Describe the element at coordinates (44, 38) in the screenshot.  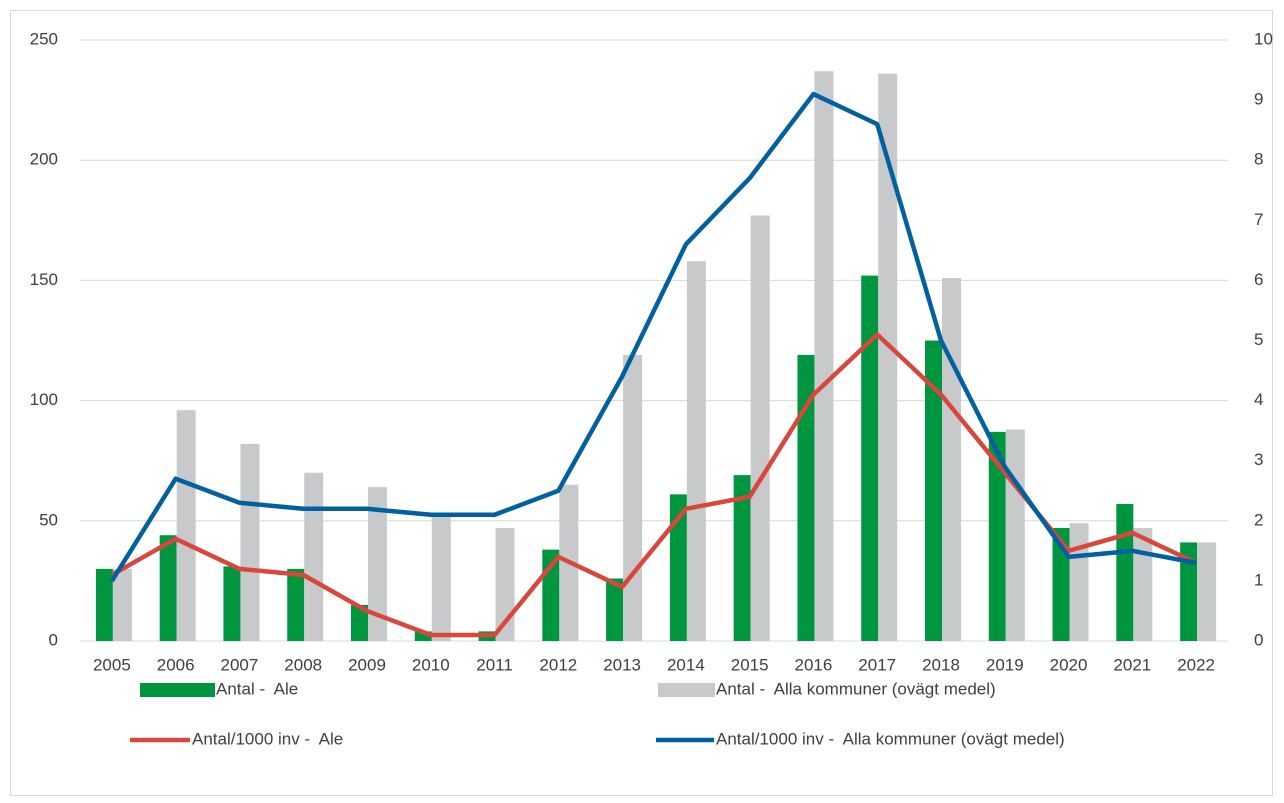
I see `y-tick-label: 250` at that location.